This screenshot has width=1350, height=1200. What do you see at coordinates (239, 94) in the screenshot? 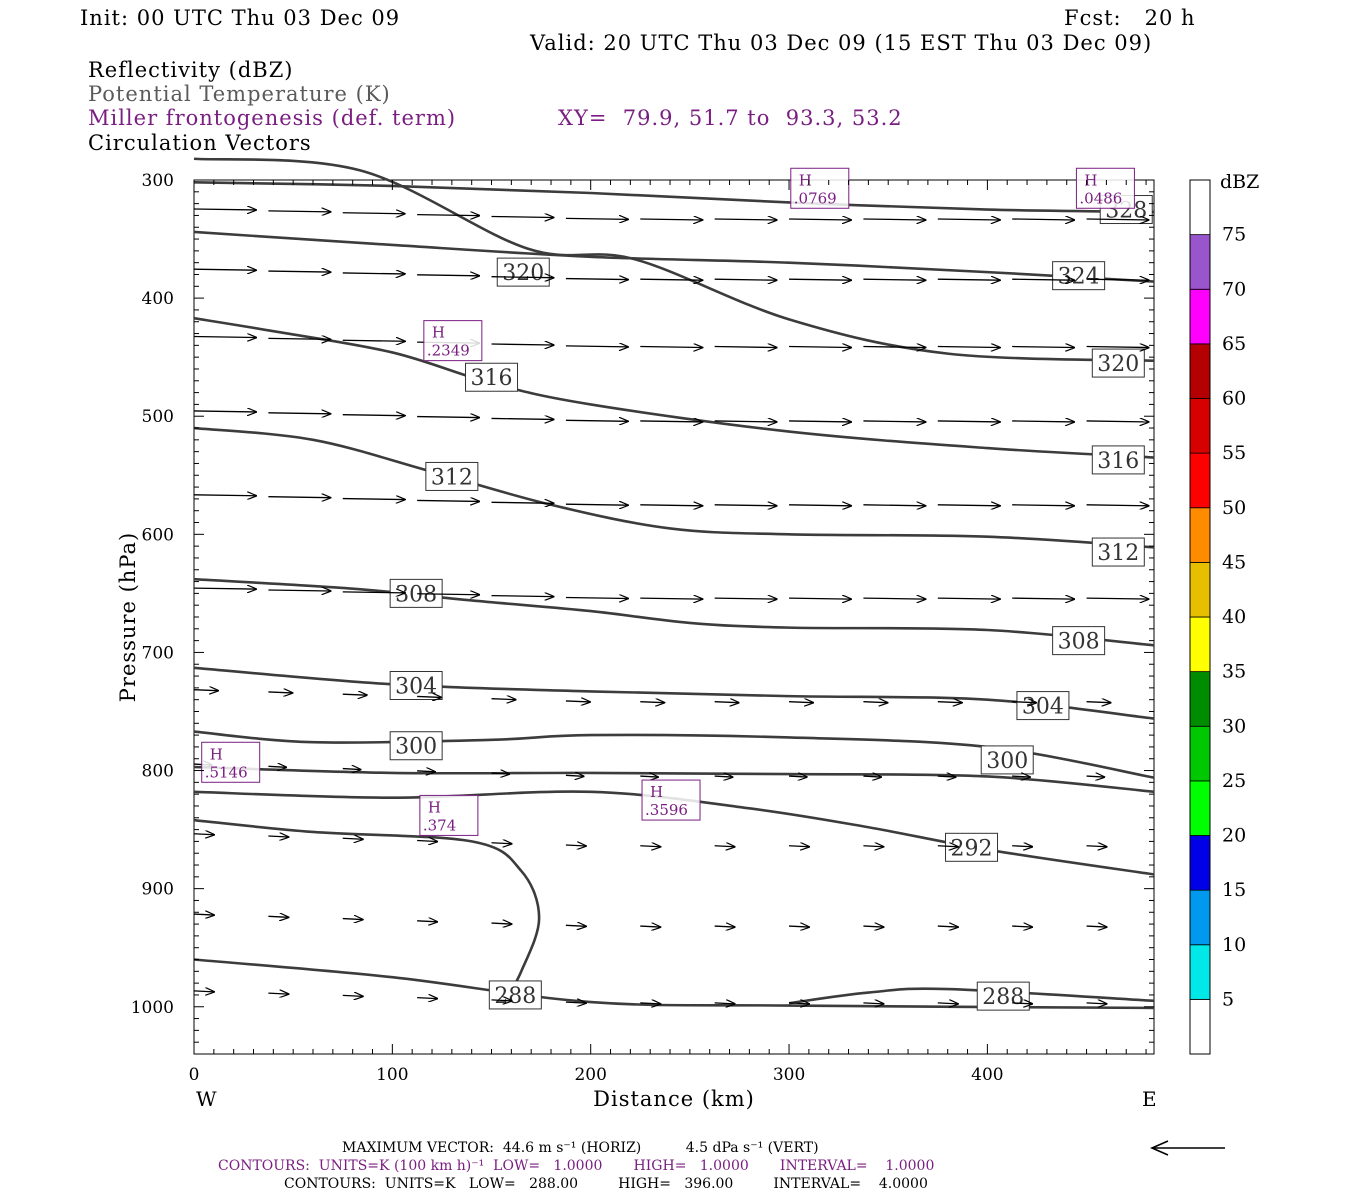
I see `field-potential-temperature: Potential Temperature (K)` at bounding box center [239, 94].